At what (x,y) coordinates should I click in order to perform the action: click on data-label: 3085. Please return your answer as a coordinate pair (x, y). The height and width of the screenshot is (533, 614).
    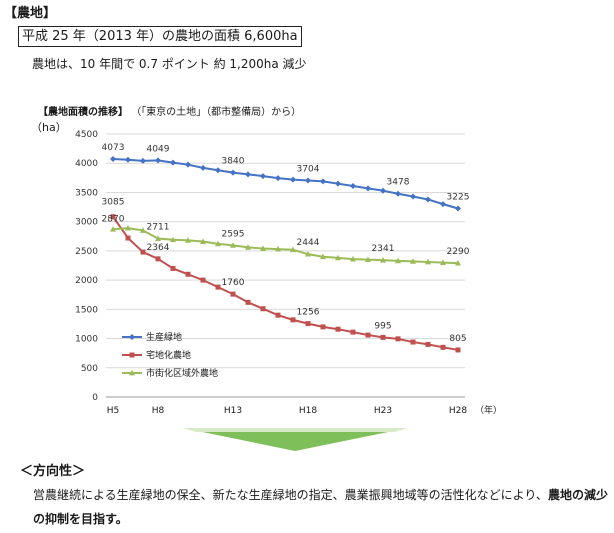
    Looking at the image, I should click on (113, 203).